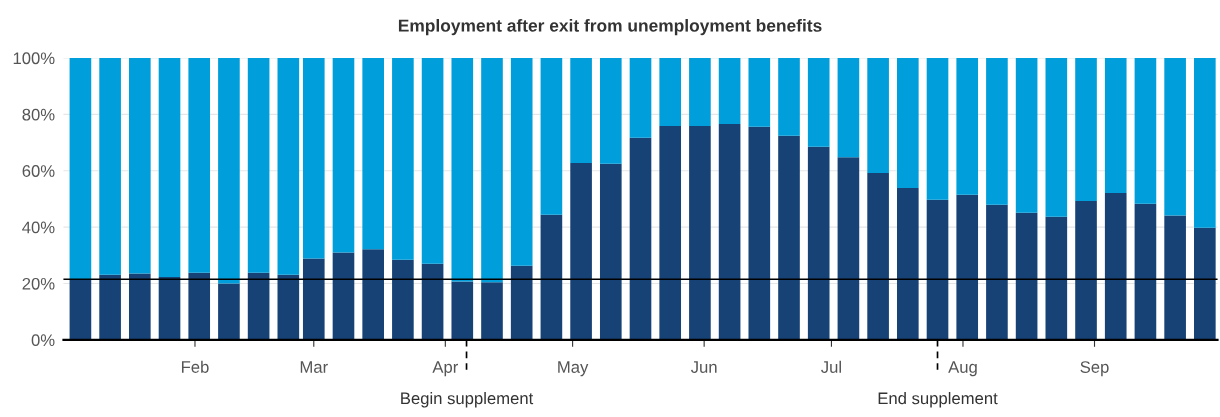 This screenshot has width=1220, height=417. I want to click on x-tick-label: Jun, so click(703, 367).